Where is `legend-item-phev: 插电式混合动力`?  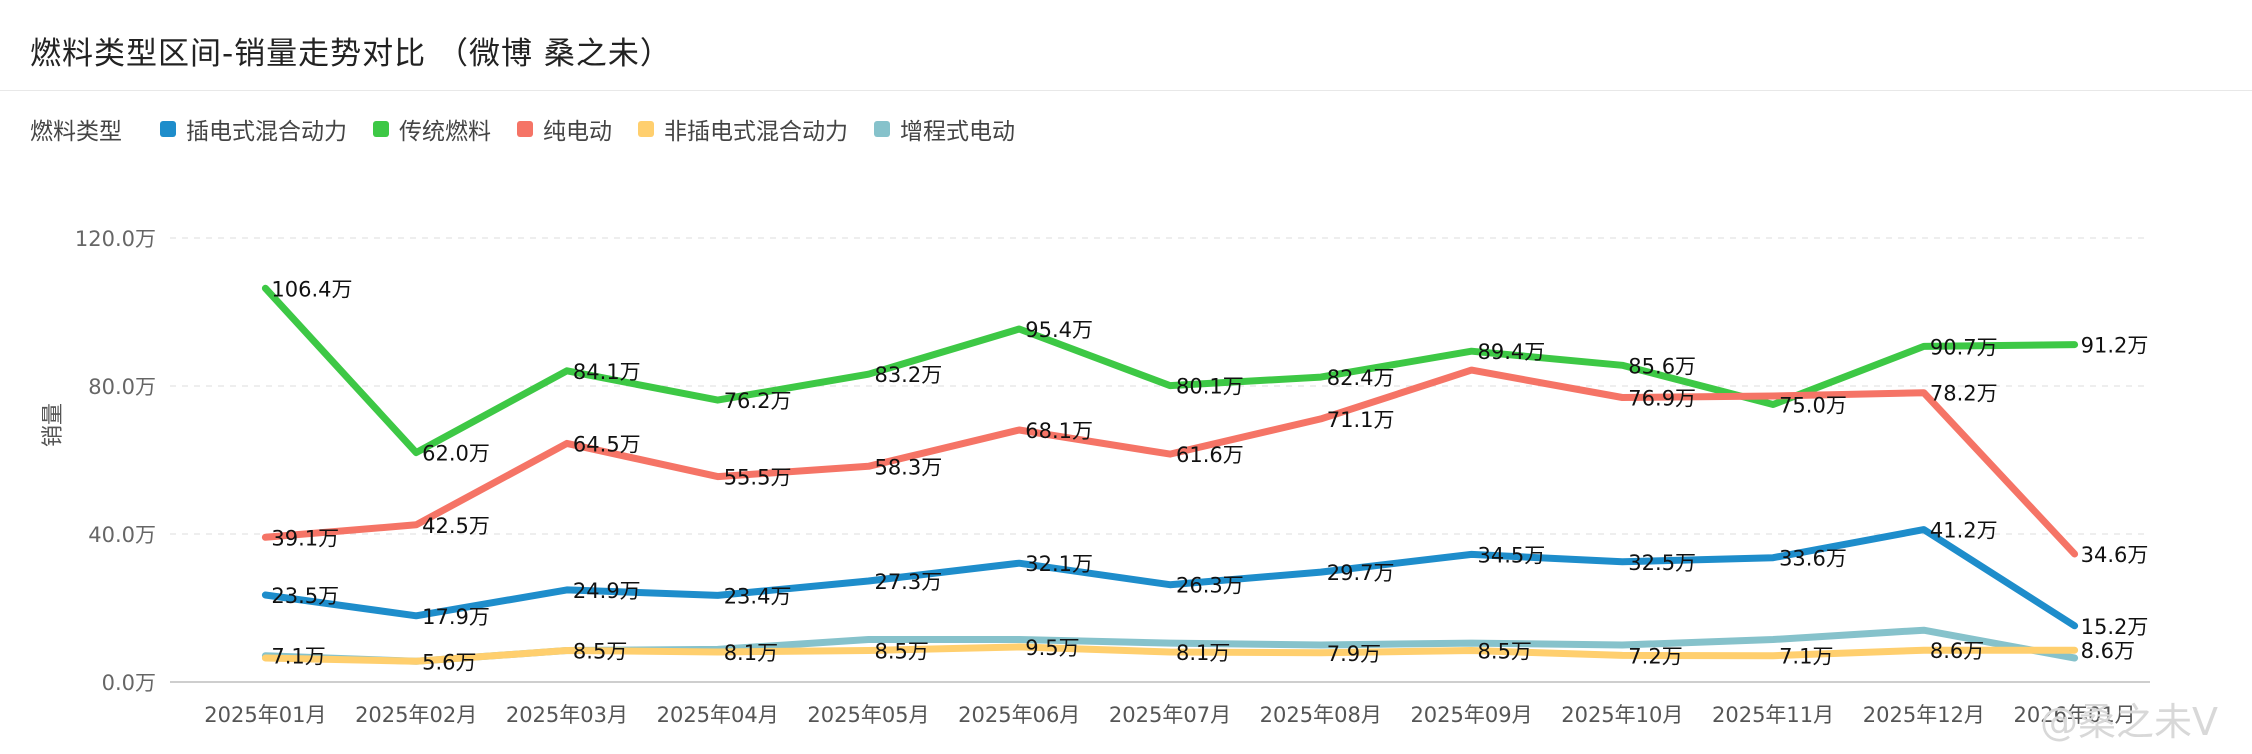 legend-item-phev: 插电式混合动力 is located at coordinates (253, 129).